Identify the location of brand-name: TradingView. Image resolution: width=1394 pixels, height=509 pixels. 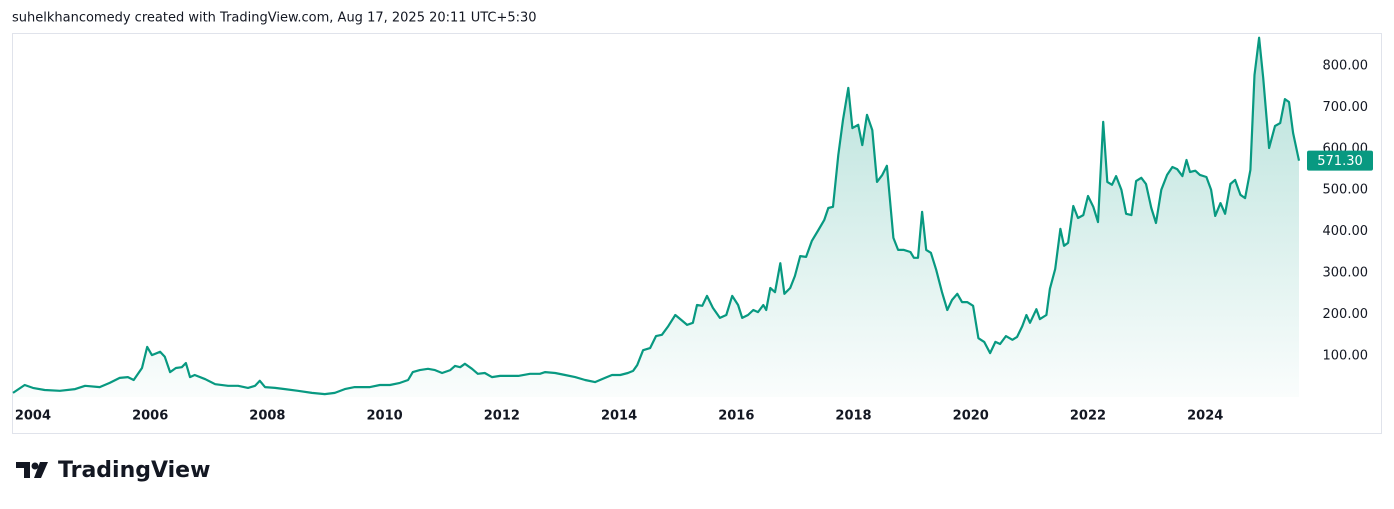
(134, 470).